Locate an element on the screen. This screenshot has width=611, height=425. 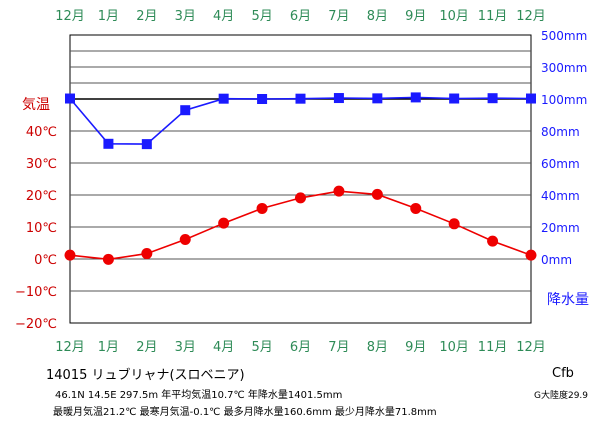
top-month-label: 6月 is located at coordinates (300, 16).